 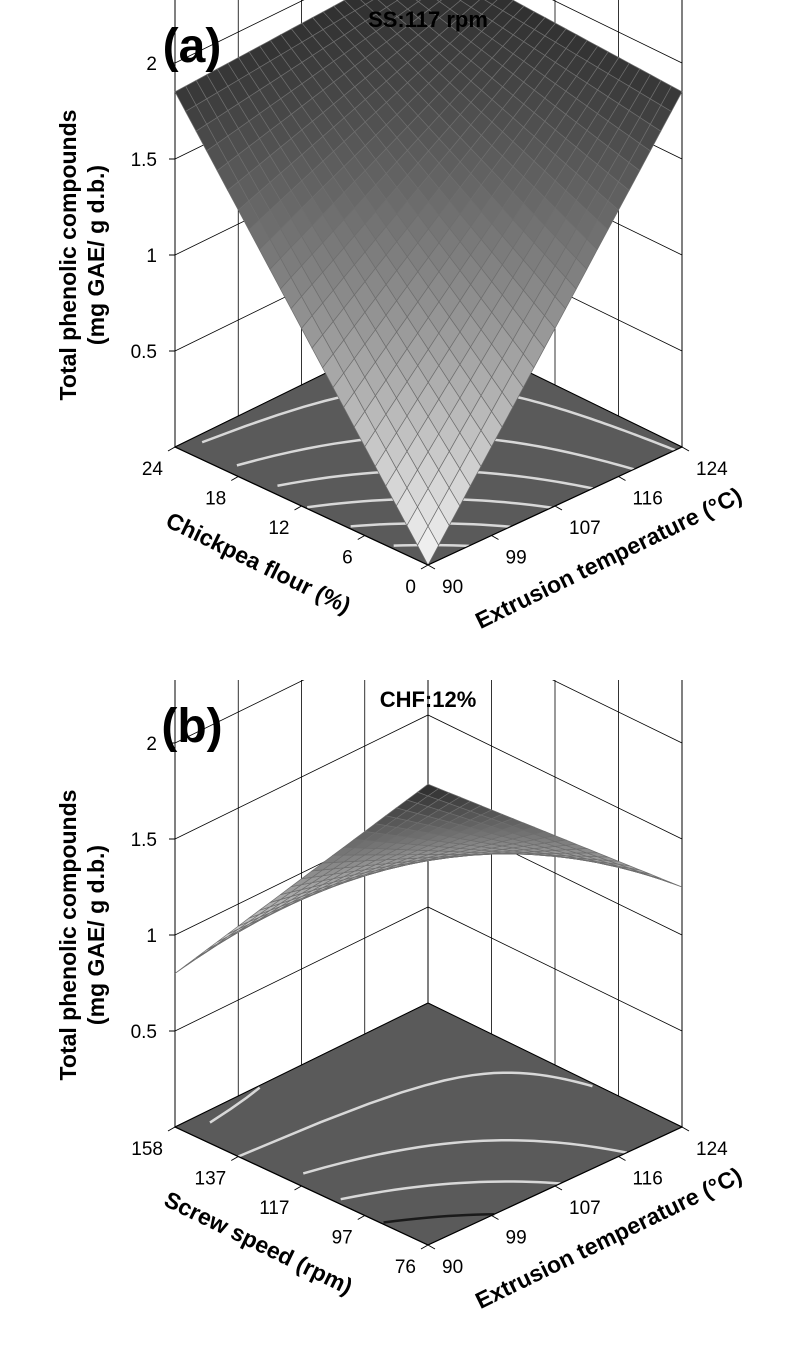 What do you see at coordinates (191, 726) in the screenshot?
I see `panel-label: (b)` at bounding box center [191, 726].